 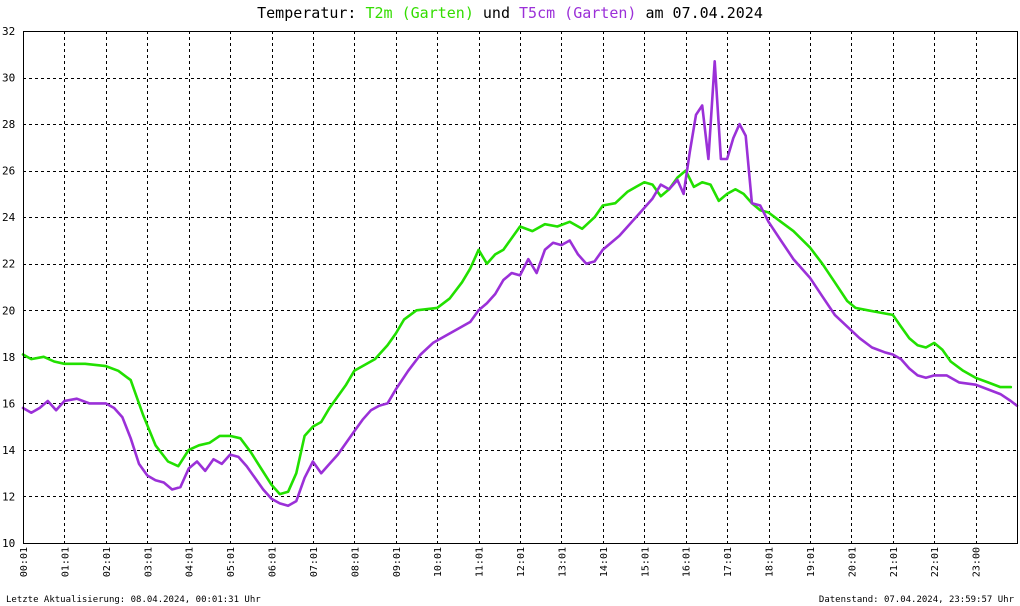 I want to click on title-suffix: am 07.04.2024, so click(x=699, y=13).